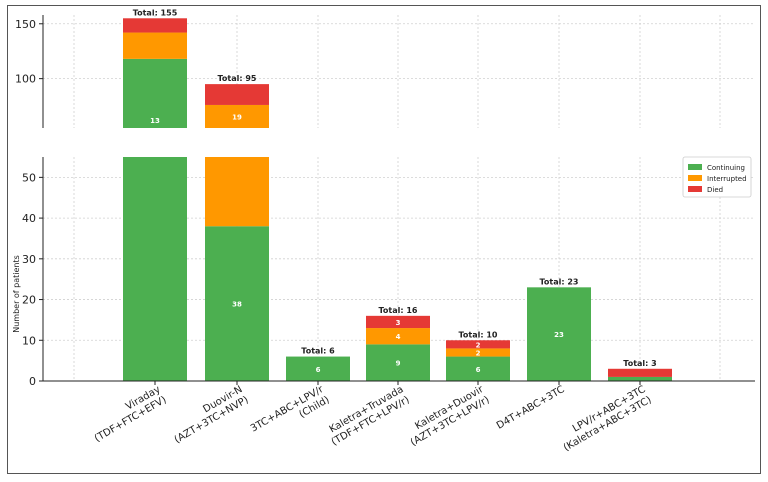 This screenshot has width=768, height=482. Describe the element at coordinates (478, 334) in the screenshot. I see `bar-total-label: Total: 10` at that location.